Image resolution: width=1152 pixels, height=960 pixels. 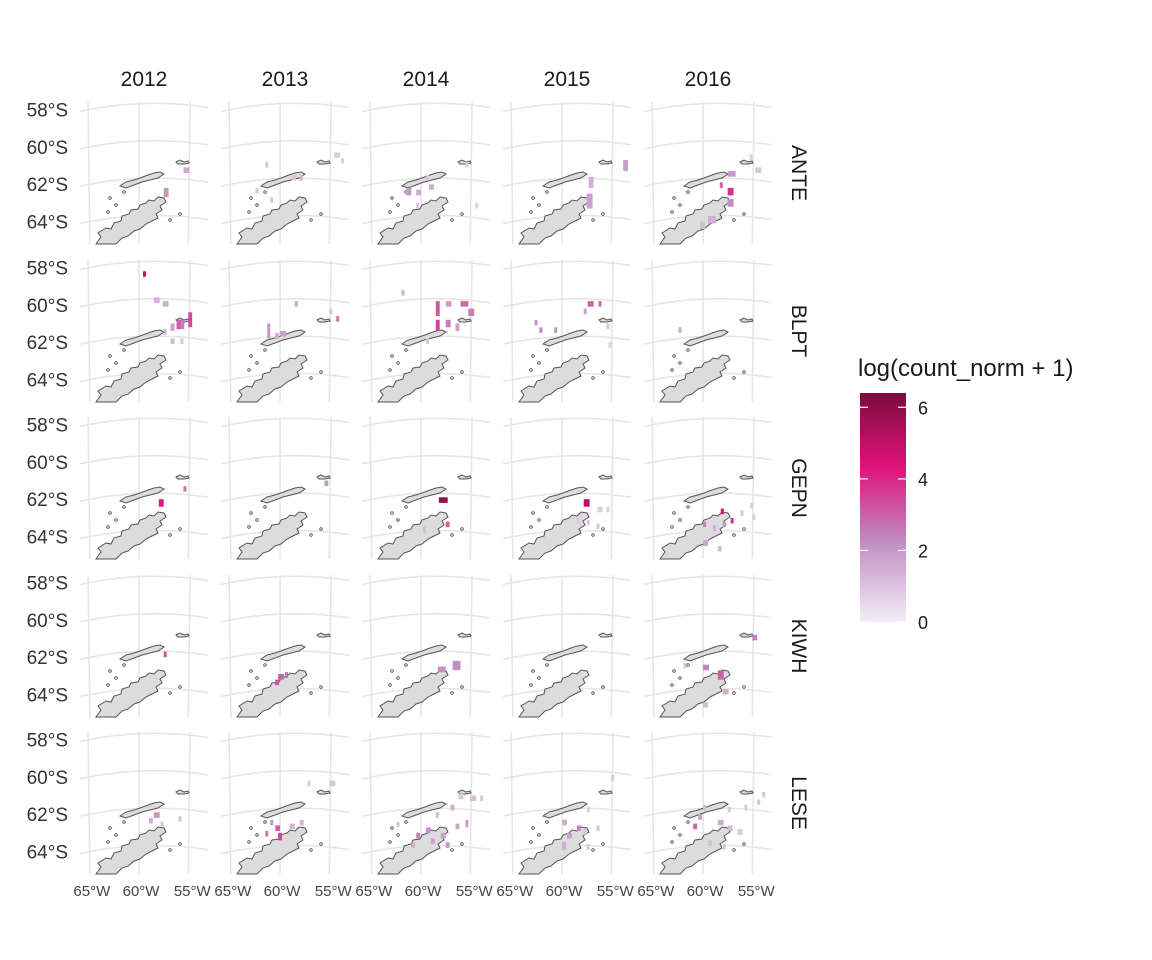 What do you see at coordinates (285, 331) in the screenshot?
I see `panel-gridlines` at bounding box center [285, 331].